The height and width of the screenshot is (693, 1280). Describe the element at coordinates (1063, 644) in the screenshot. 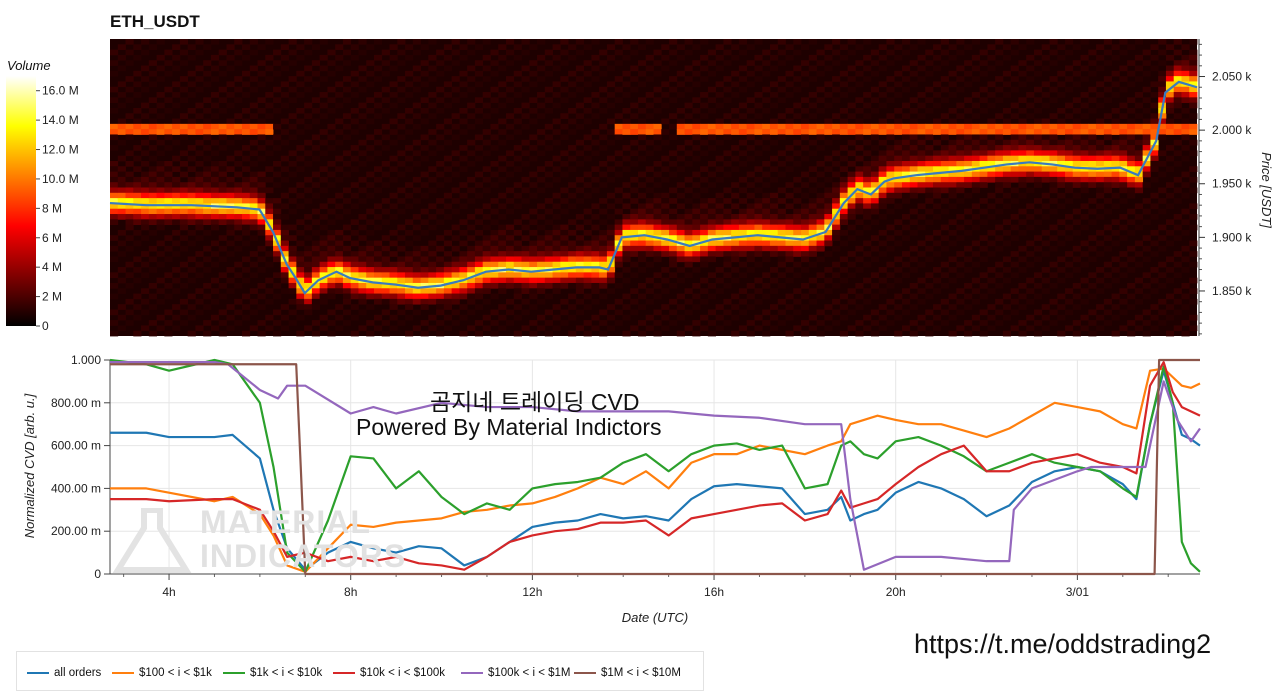

I see `telegram-link: https://t.me/oddstrading2` at that location.